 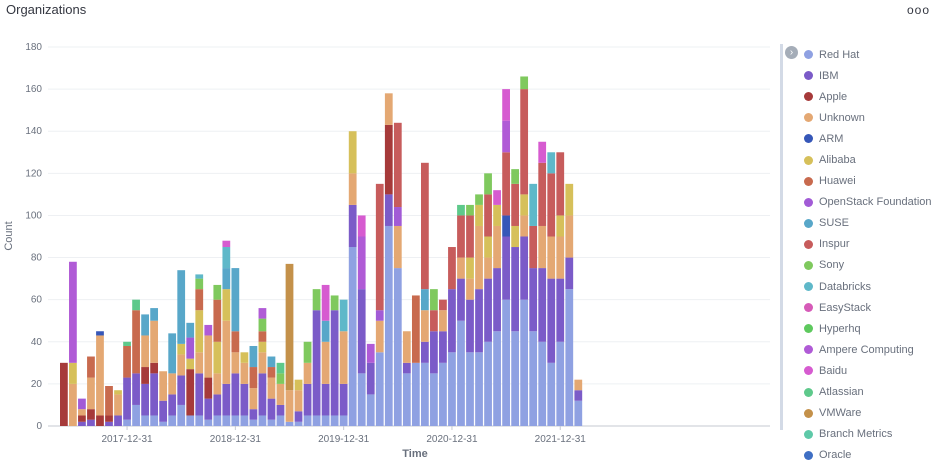 I want to click on legend-item: Unknown, so click(x=868, y=117).